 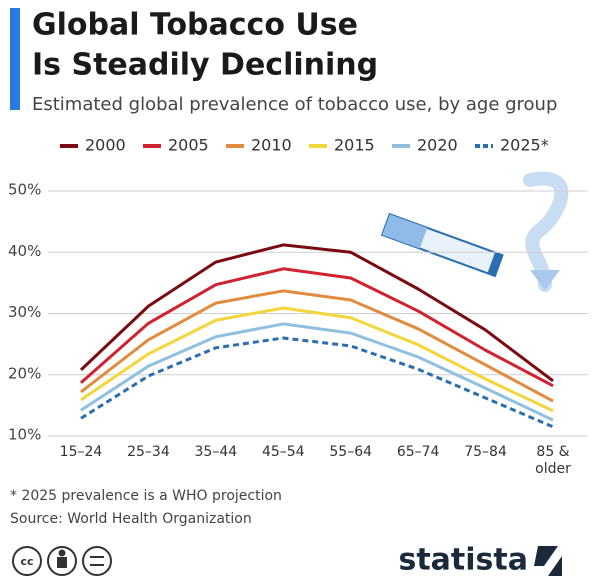 What do you see at coordinates (485, 452) in the screenshot?
I see `x-tick-label: 75–84` at bounding box center [485, 452].